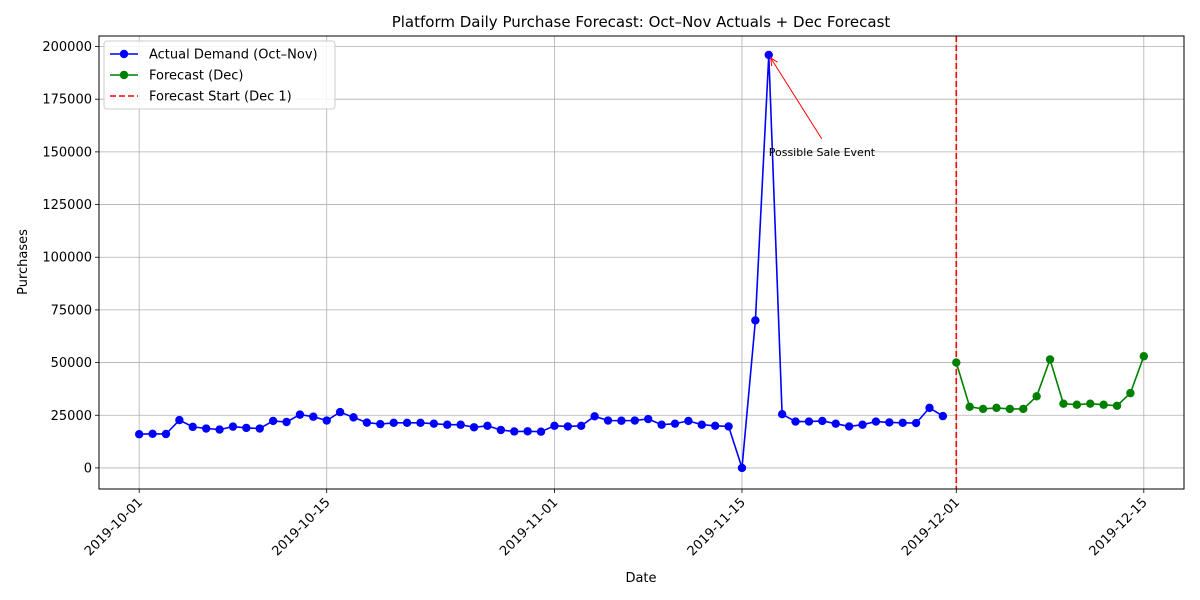 This screenshot has width=1200, height=600. Describe the element at coordinates (640, 578) in the screenshot. I see `x-axis-label: Date` at that location.